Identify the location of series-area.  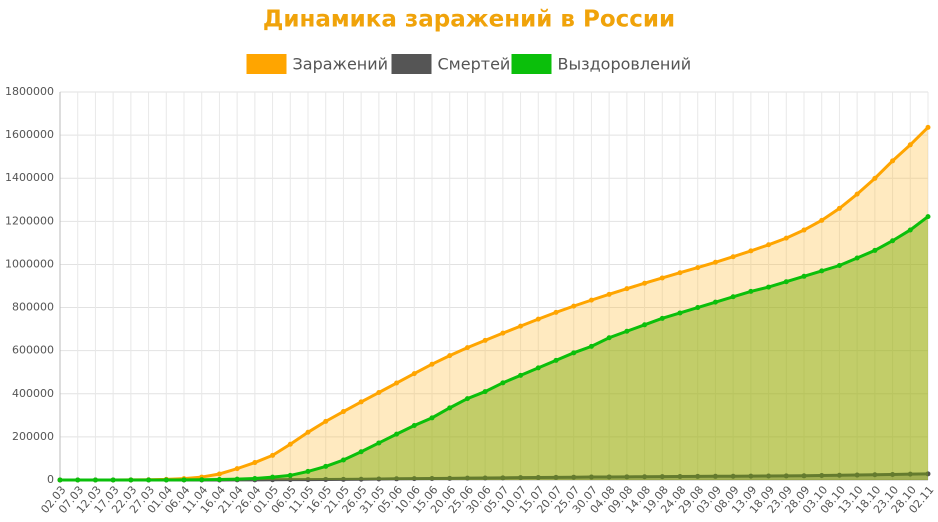
(494, 476).